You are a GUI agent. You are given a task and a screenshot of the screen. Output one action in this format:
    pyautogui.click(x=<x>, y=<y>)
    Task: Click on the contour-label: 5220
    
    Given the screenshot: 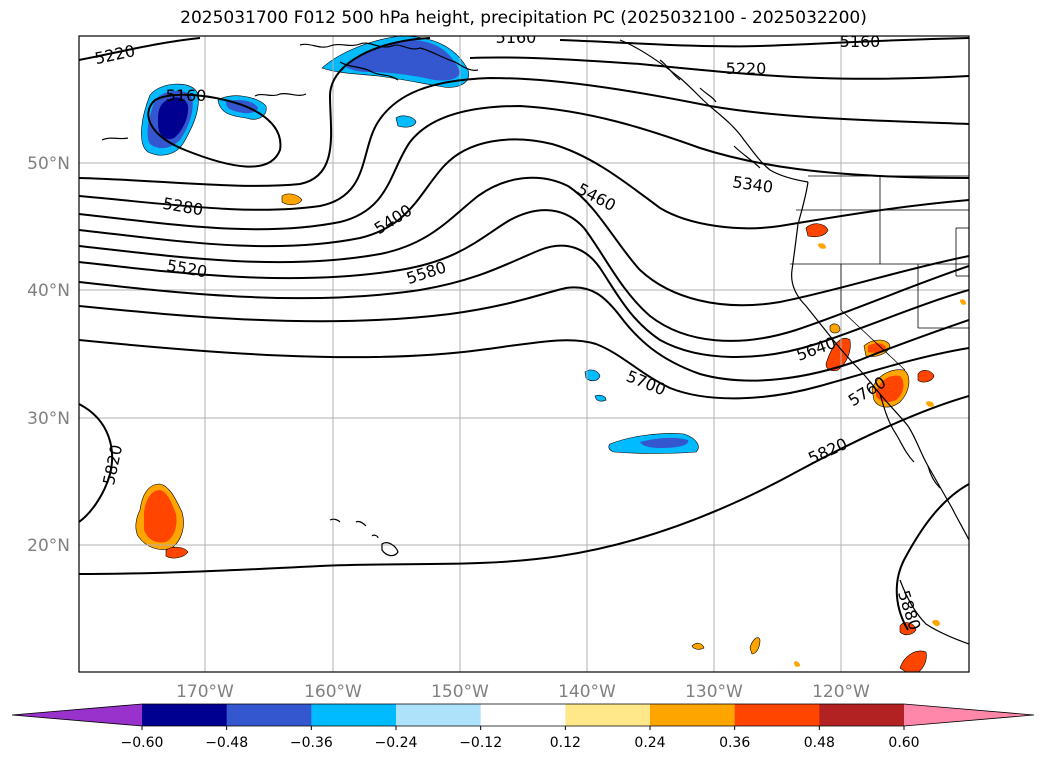 What is the action you would take?
    pyautogui.click(x=746, y=68)
    